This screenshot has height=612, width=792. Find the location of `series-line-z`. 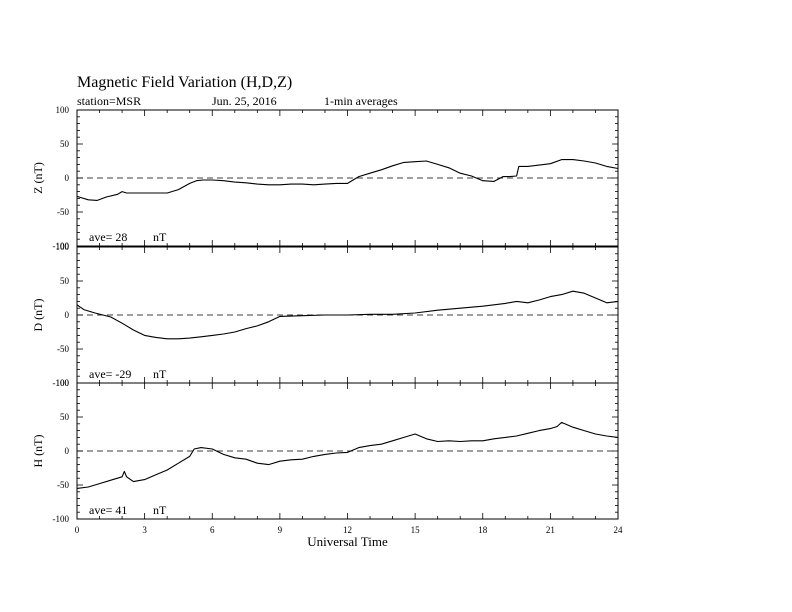

series-line-z is located at coordinates (347, 180).